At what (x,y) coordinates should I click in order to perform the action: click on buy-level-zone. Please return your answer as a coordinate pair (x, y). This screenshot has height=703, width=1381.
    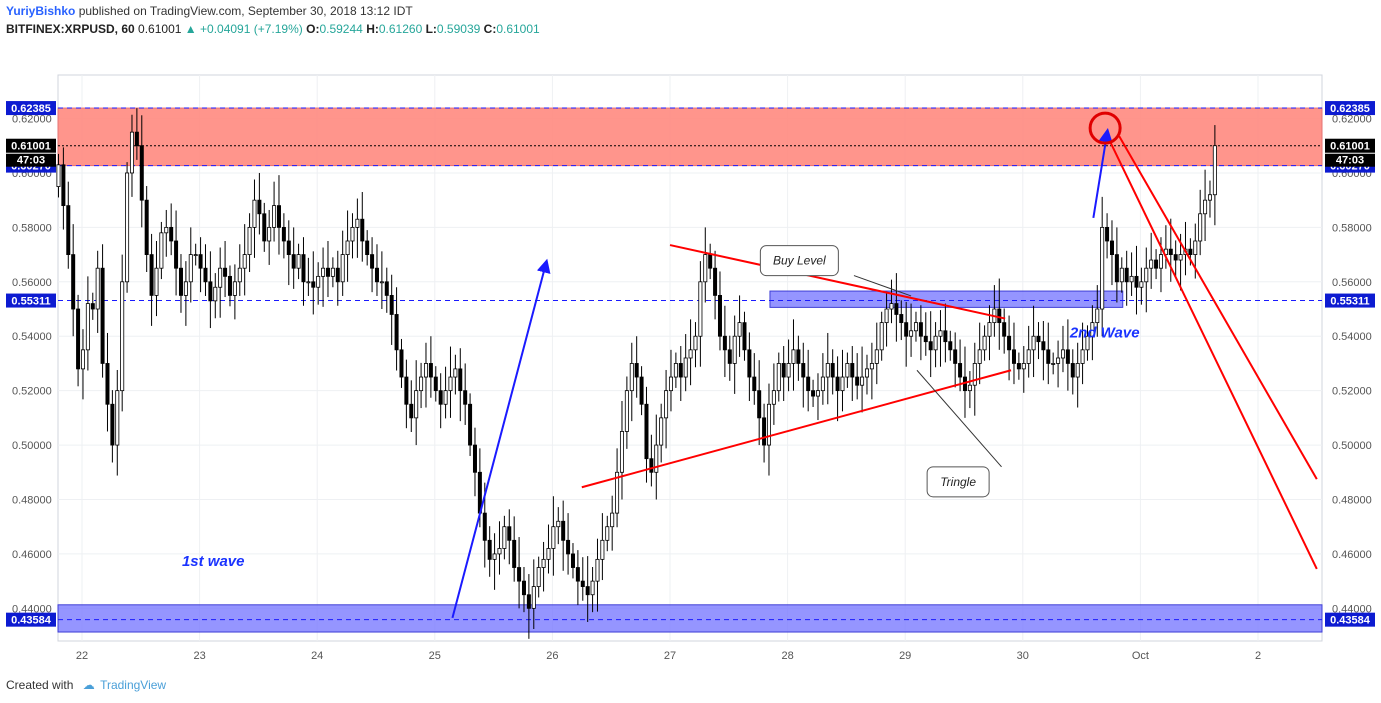
    Looking at the image, I should click on (946, 299).